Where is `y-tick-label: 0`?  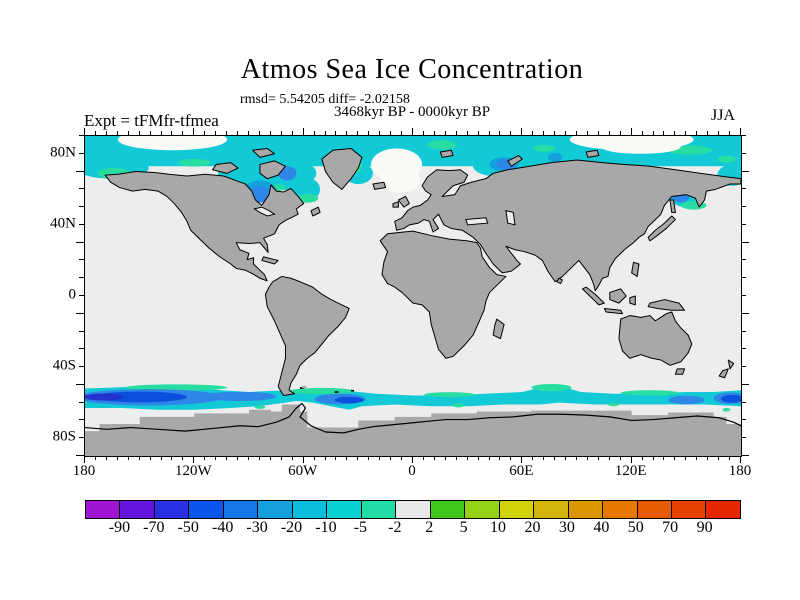
y-tick-label: 0 is located at coordinates (72, 294).